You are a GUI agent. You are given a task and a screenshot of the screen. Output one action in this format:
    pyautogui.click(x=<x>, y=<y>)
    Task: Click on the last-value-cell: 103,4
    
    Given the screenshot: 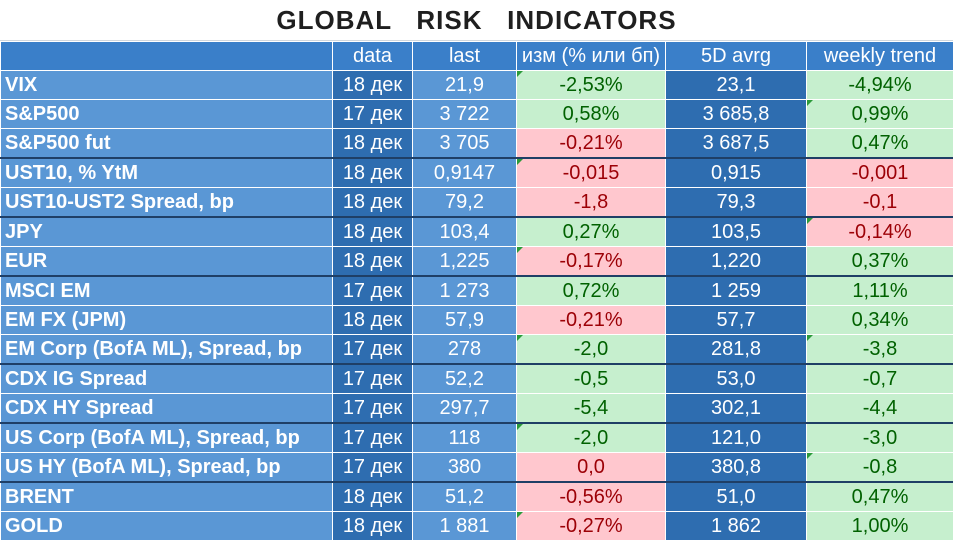 What is the action you would take?
    pyautogui.click(x=465, y=232)
    